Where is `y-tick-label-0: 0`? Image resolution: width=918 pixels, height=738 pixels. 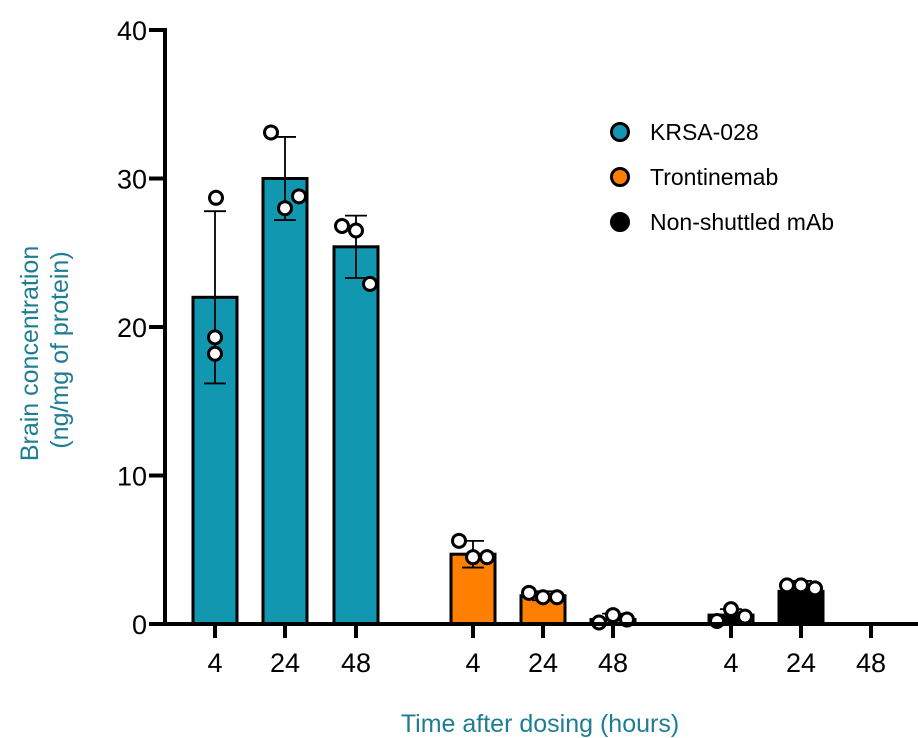
y-tick-label-0: 0 is located at coordinates (139, 625).